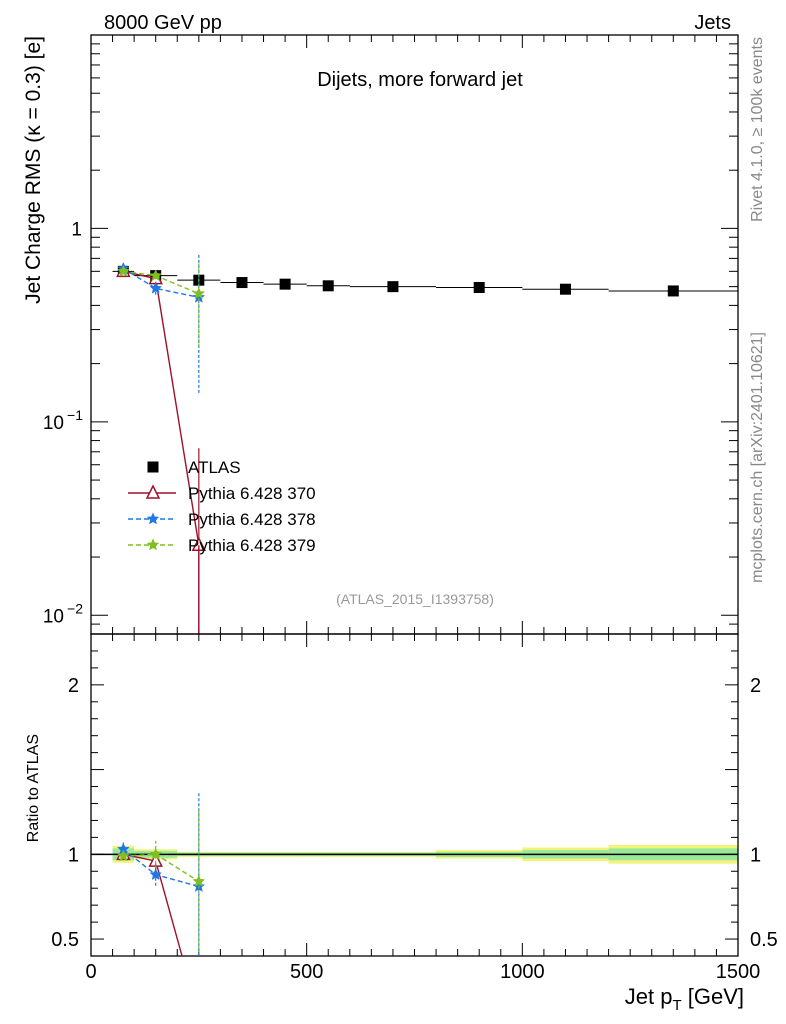 The image size is (786, 1024). Describe the element at coordinates (65, 940) in the screenshot. I see `ratio-y-tick-label: 0.5` at that location.